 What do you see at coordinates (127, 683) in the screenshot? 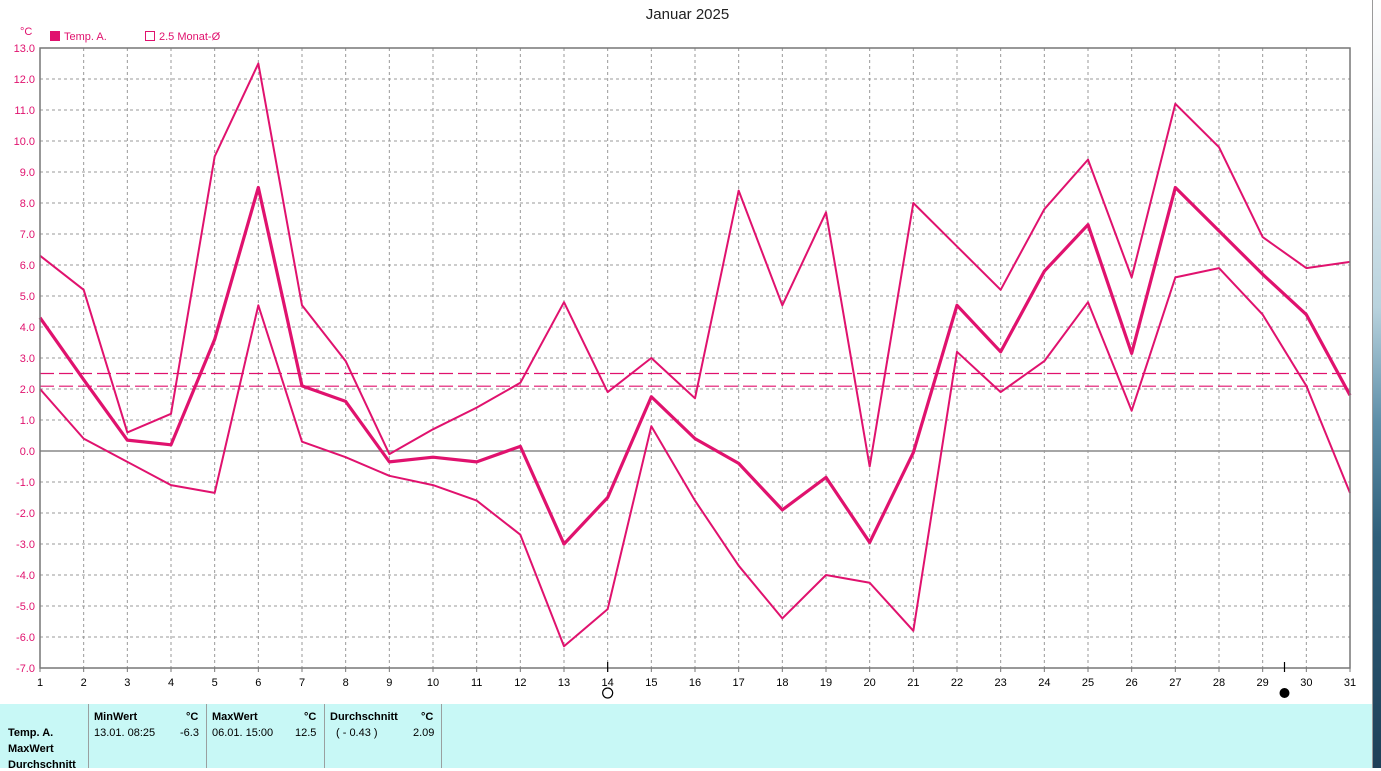
I see `x-tick-label: 3` at bounding box center [127, 683].